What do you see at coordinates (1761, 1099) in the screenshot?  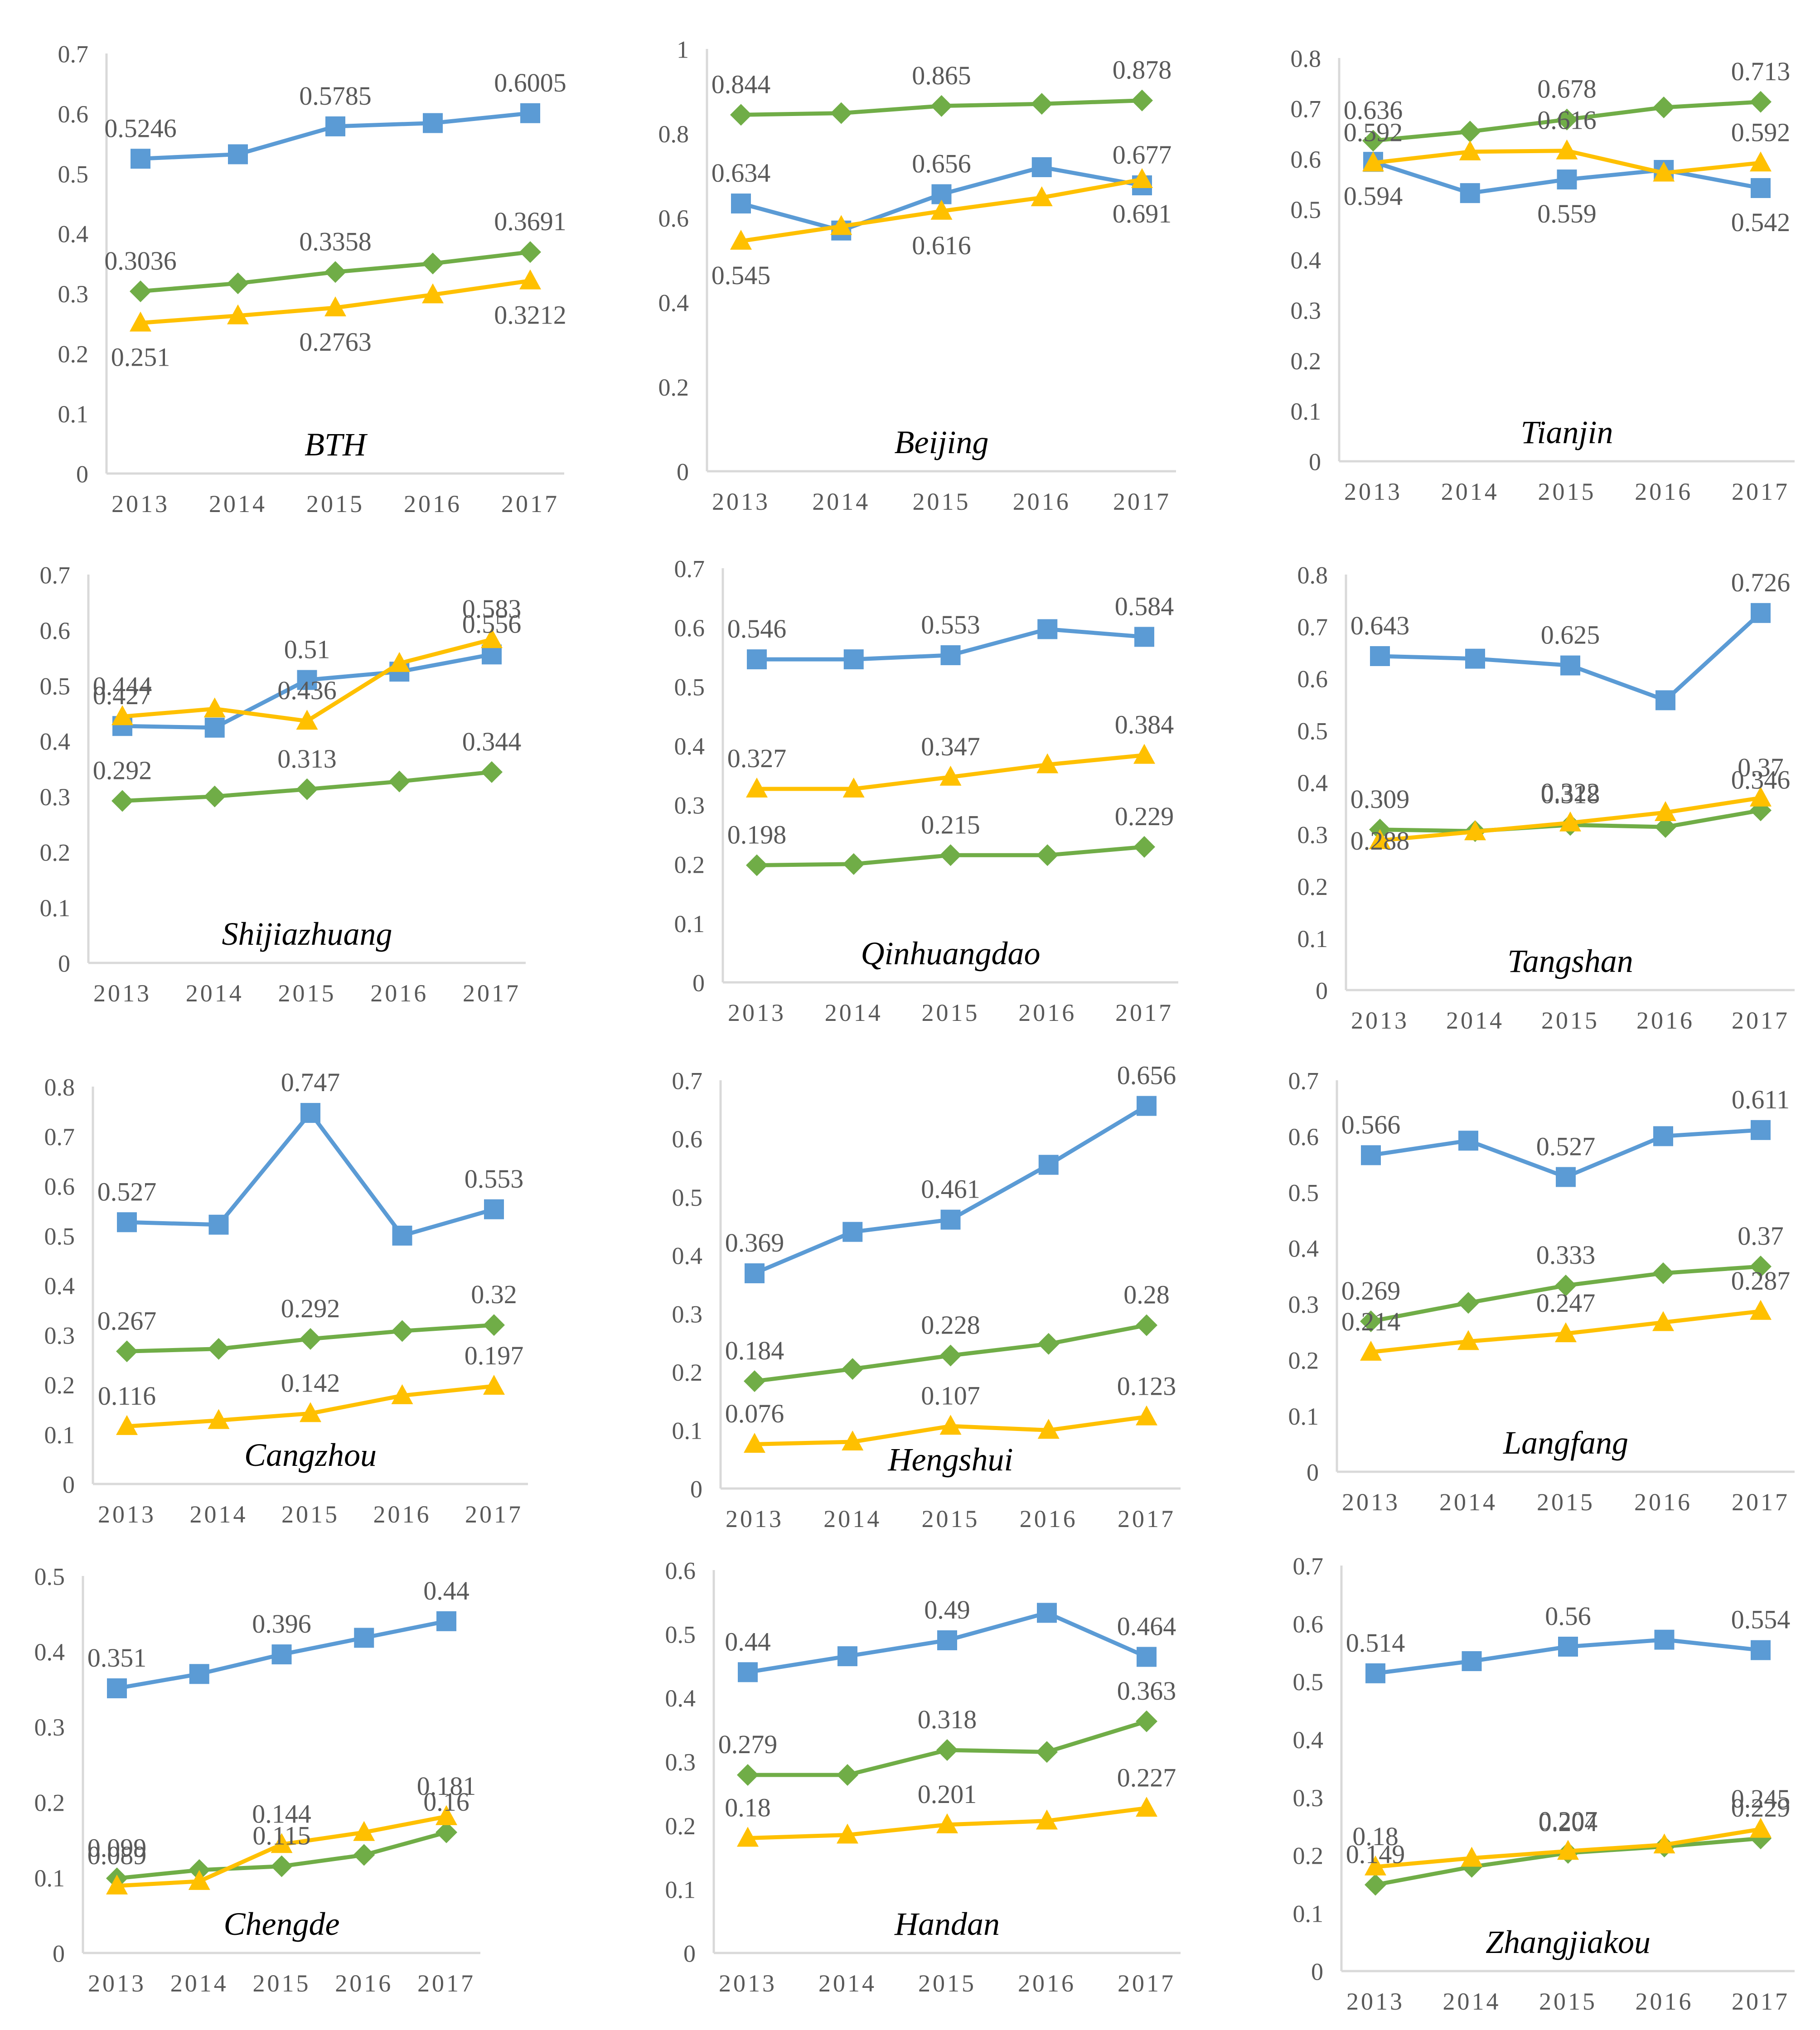 I see `data-label: 0.611` at bounding box center [1761, 1099].